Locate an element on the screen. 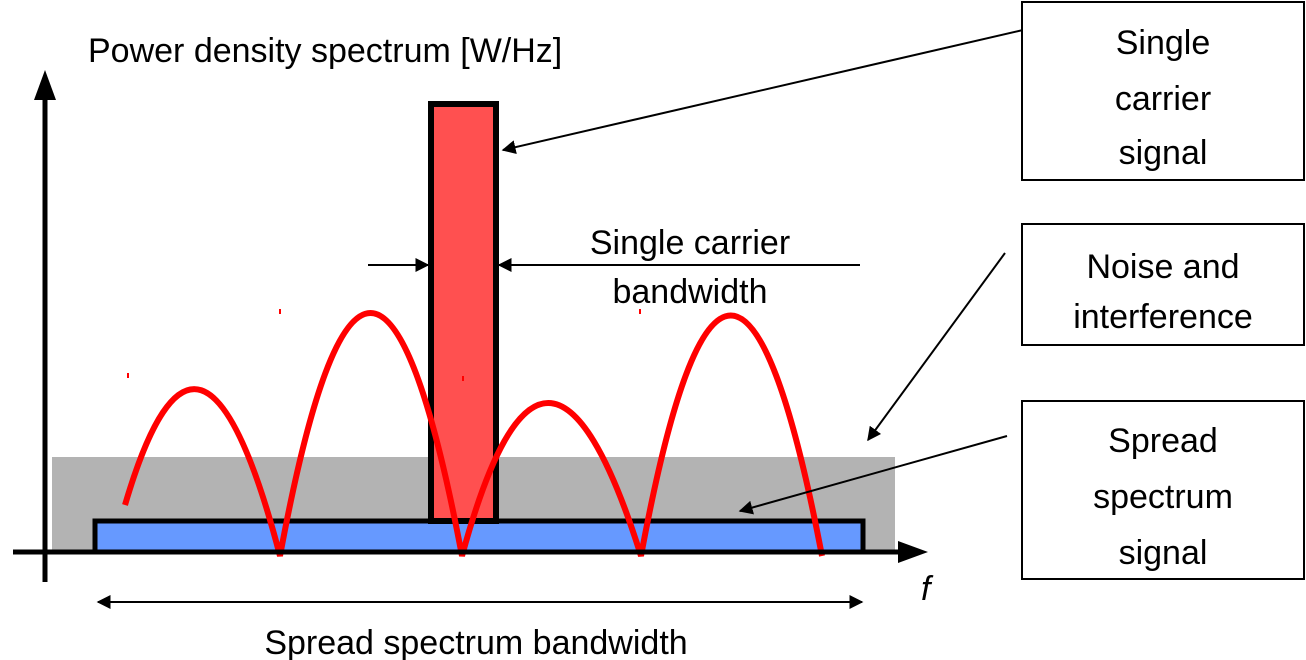 The width and height of the screenshot is (1306, 660). callout-single-carrier-line2: carrier is located at coordinates (1163, 99).